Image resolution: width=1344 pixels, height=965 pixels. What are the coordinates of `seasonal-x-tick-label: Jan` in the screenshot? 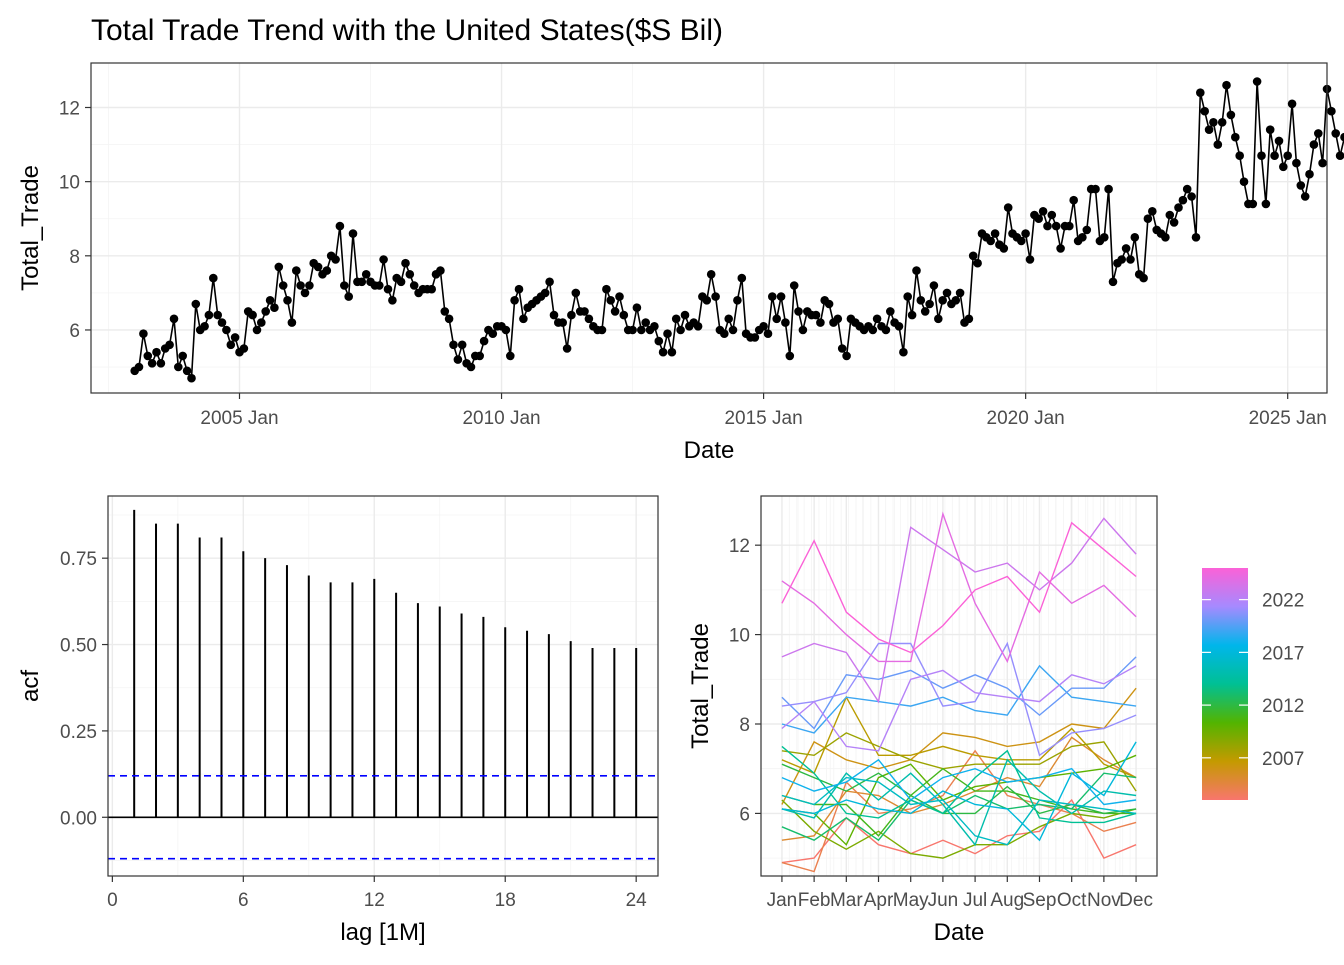 It's located at (782, 900).